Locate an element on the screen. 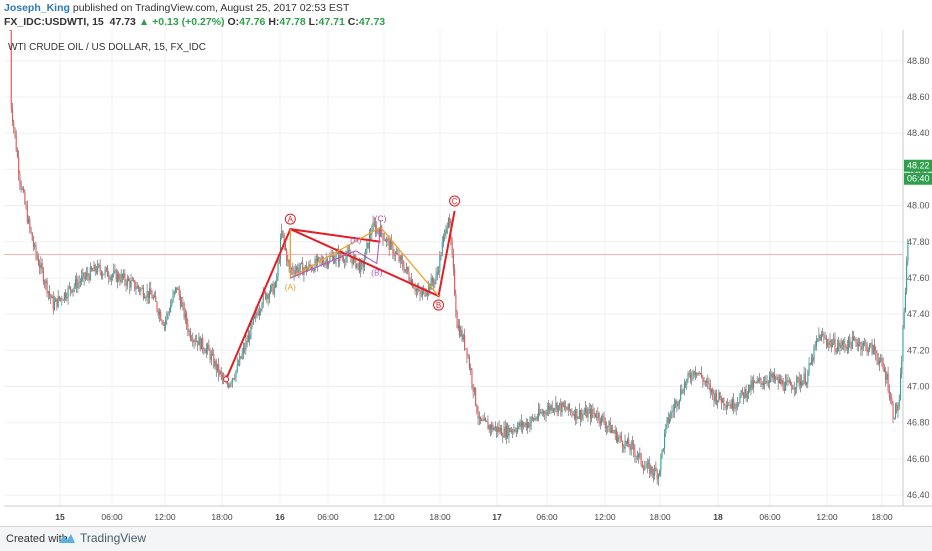 This screenshot has height=551, width=932. price-tag-label: 48.22 is located at coordinates (918, 166).